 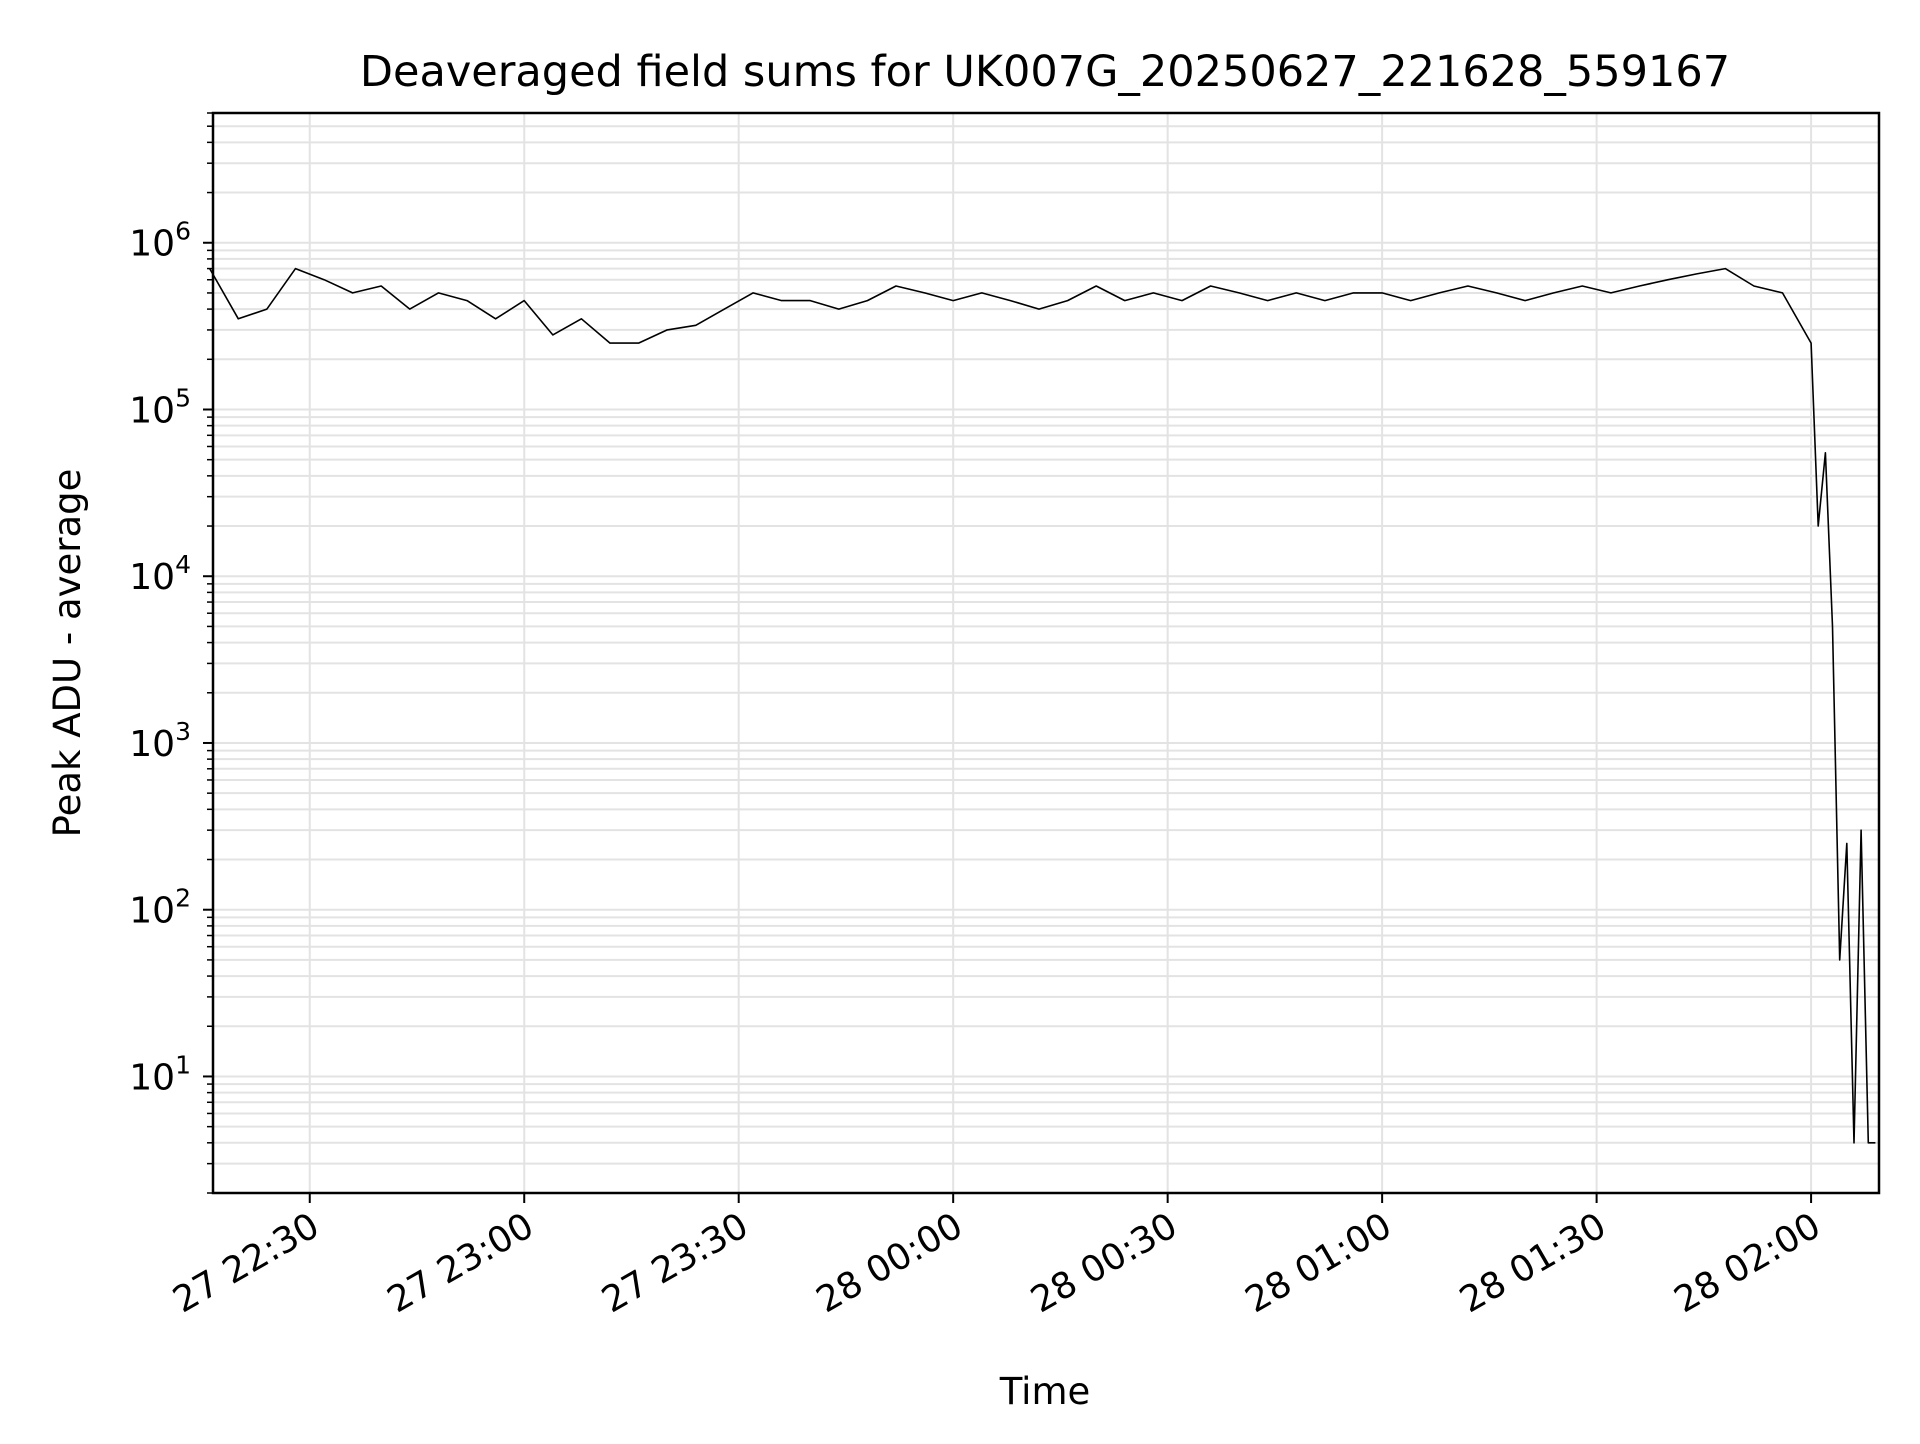 I want to click on y-axis-label: Peak ADU - average, so click(x=67, y=653).